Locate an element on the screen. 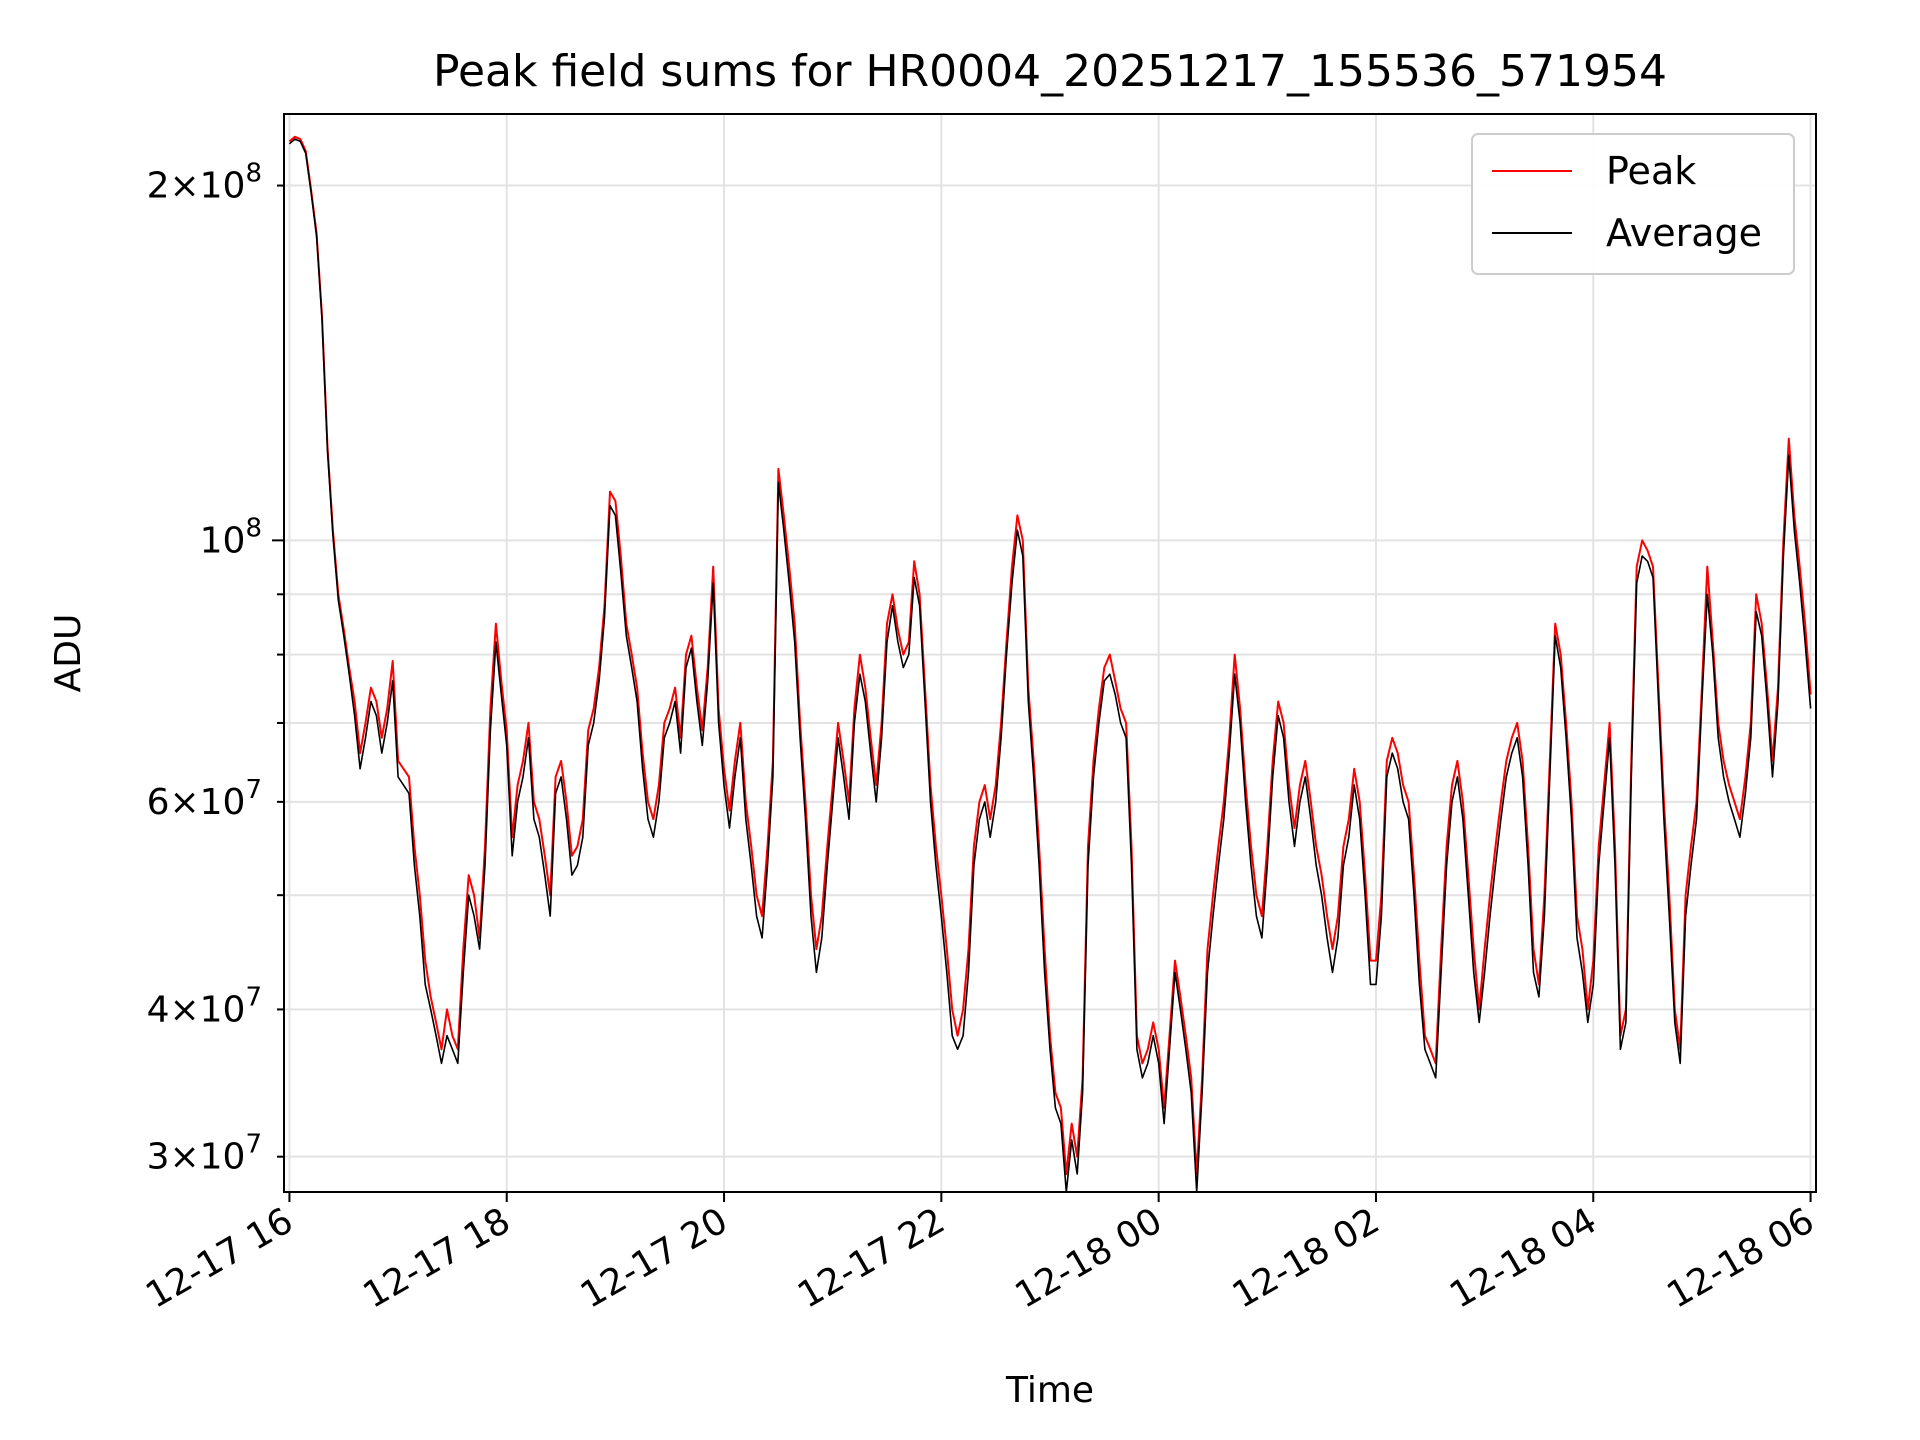 This screenshot has width=1920, height=1440. y-tick-label: 108 is located at coordinates (231, 537).